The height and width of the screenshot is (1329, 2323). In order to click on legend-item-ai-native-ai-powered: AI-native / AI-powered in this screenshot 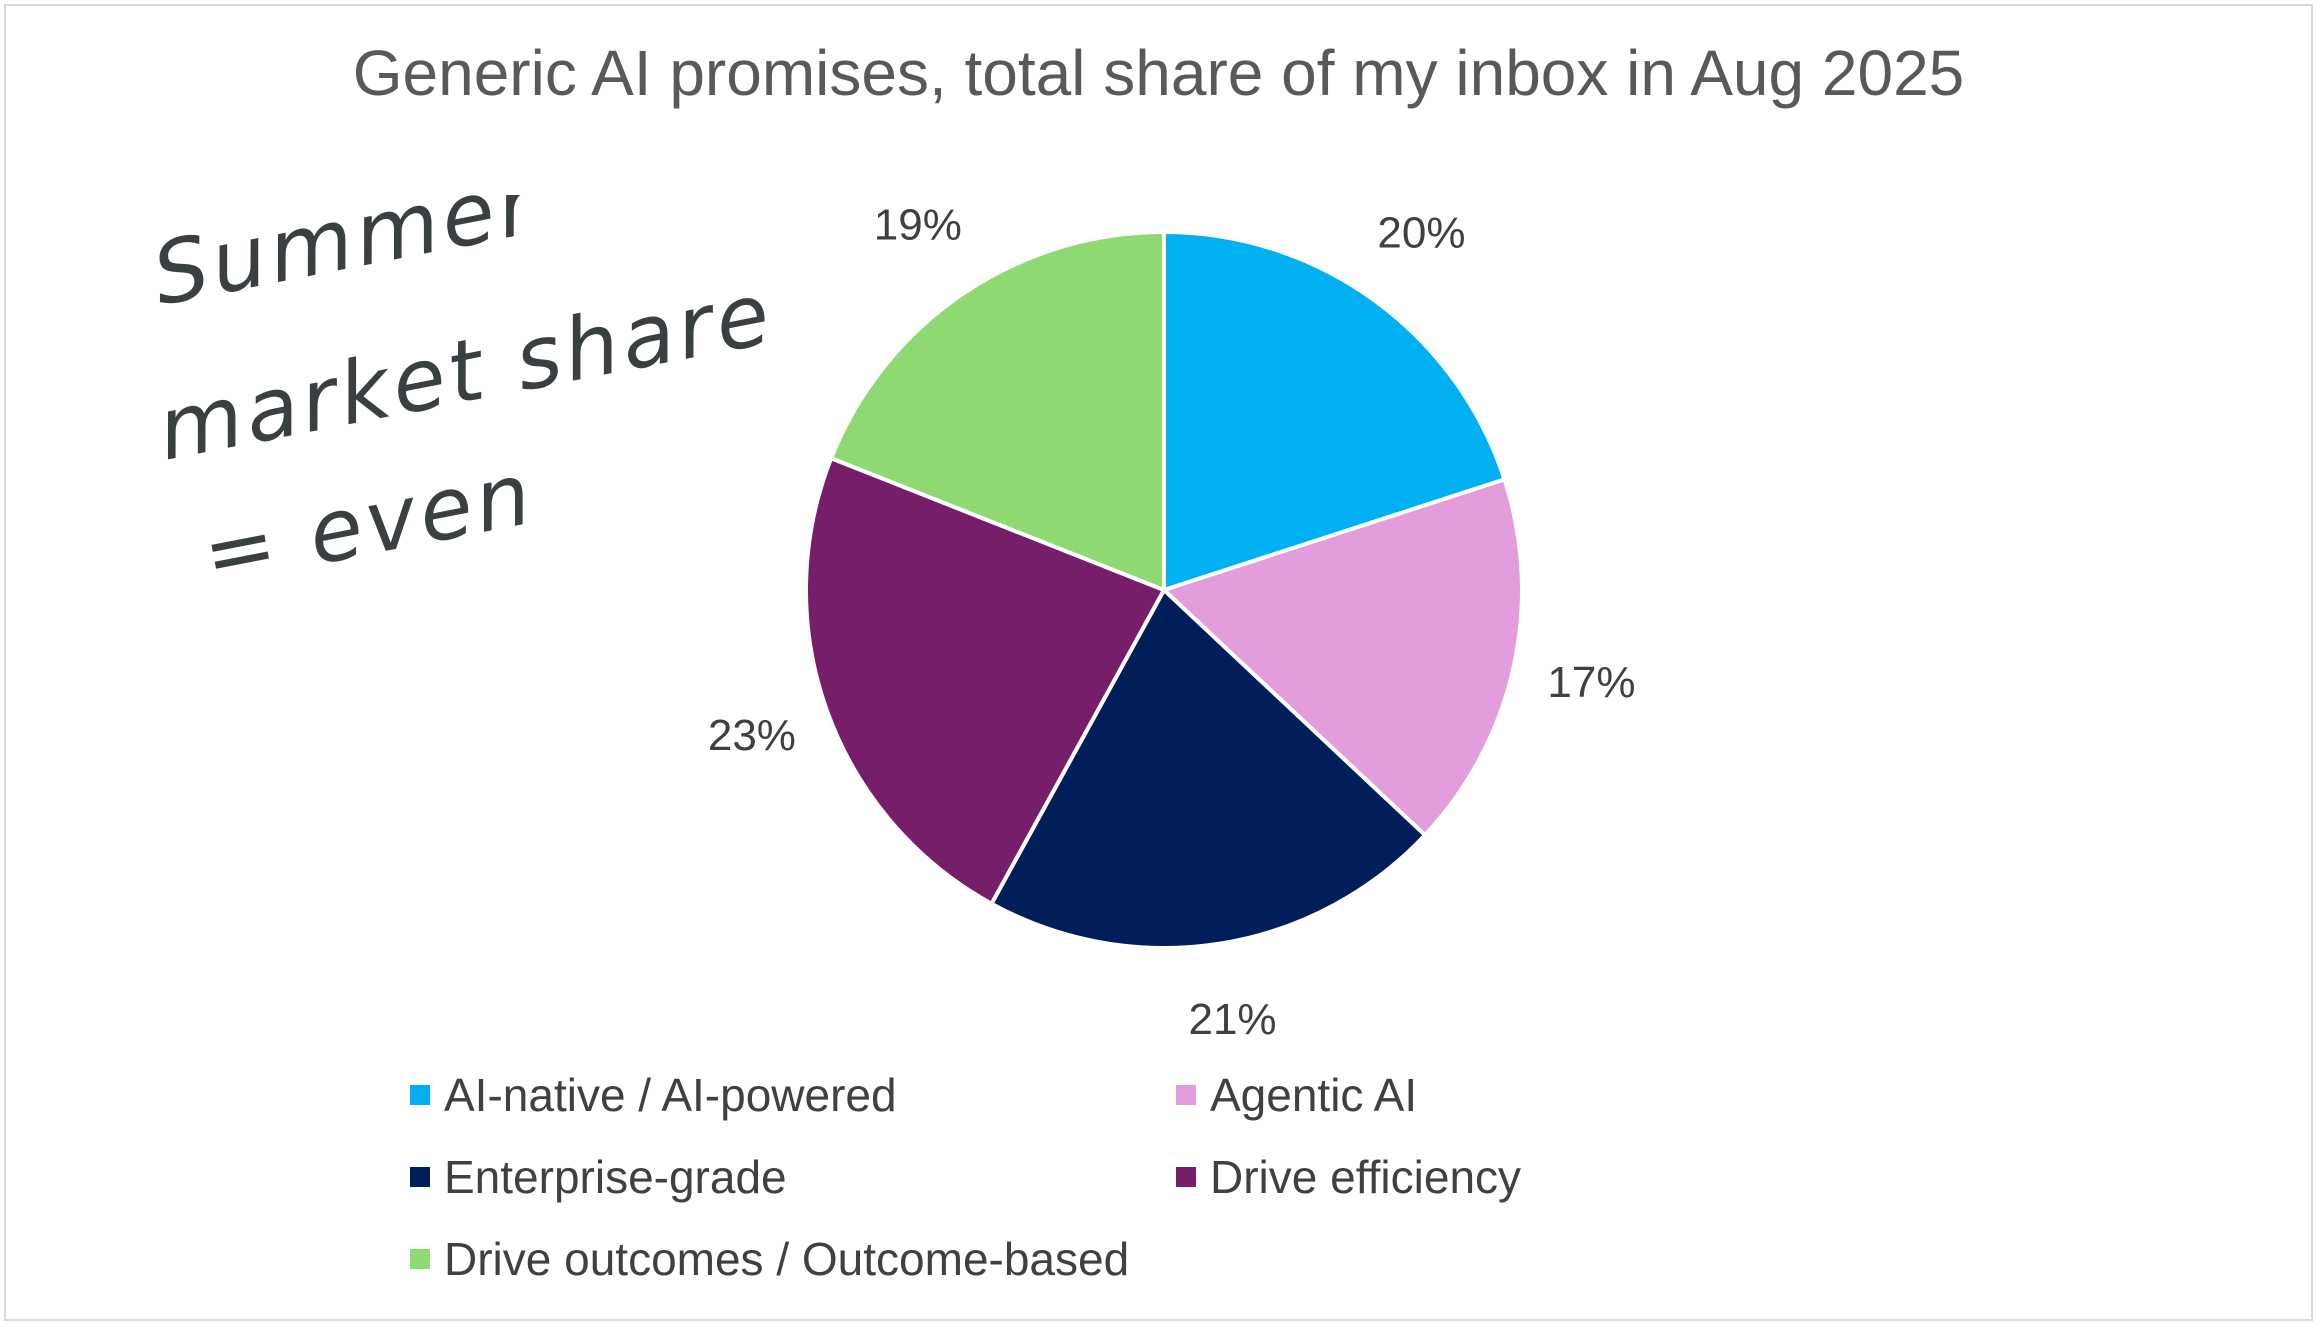, I will do `click(653, 1095)`.